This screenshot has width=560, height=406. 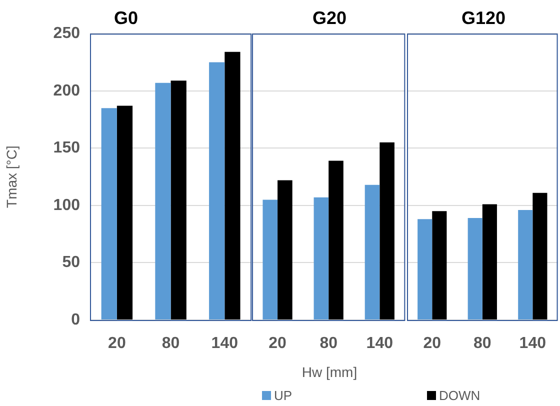 What do you see at coordinates (11, 177) in the screenshot?
I see `y-axis-title: Tmax [°C]` at bounding box center [11, 177].